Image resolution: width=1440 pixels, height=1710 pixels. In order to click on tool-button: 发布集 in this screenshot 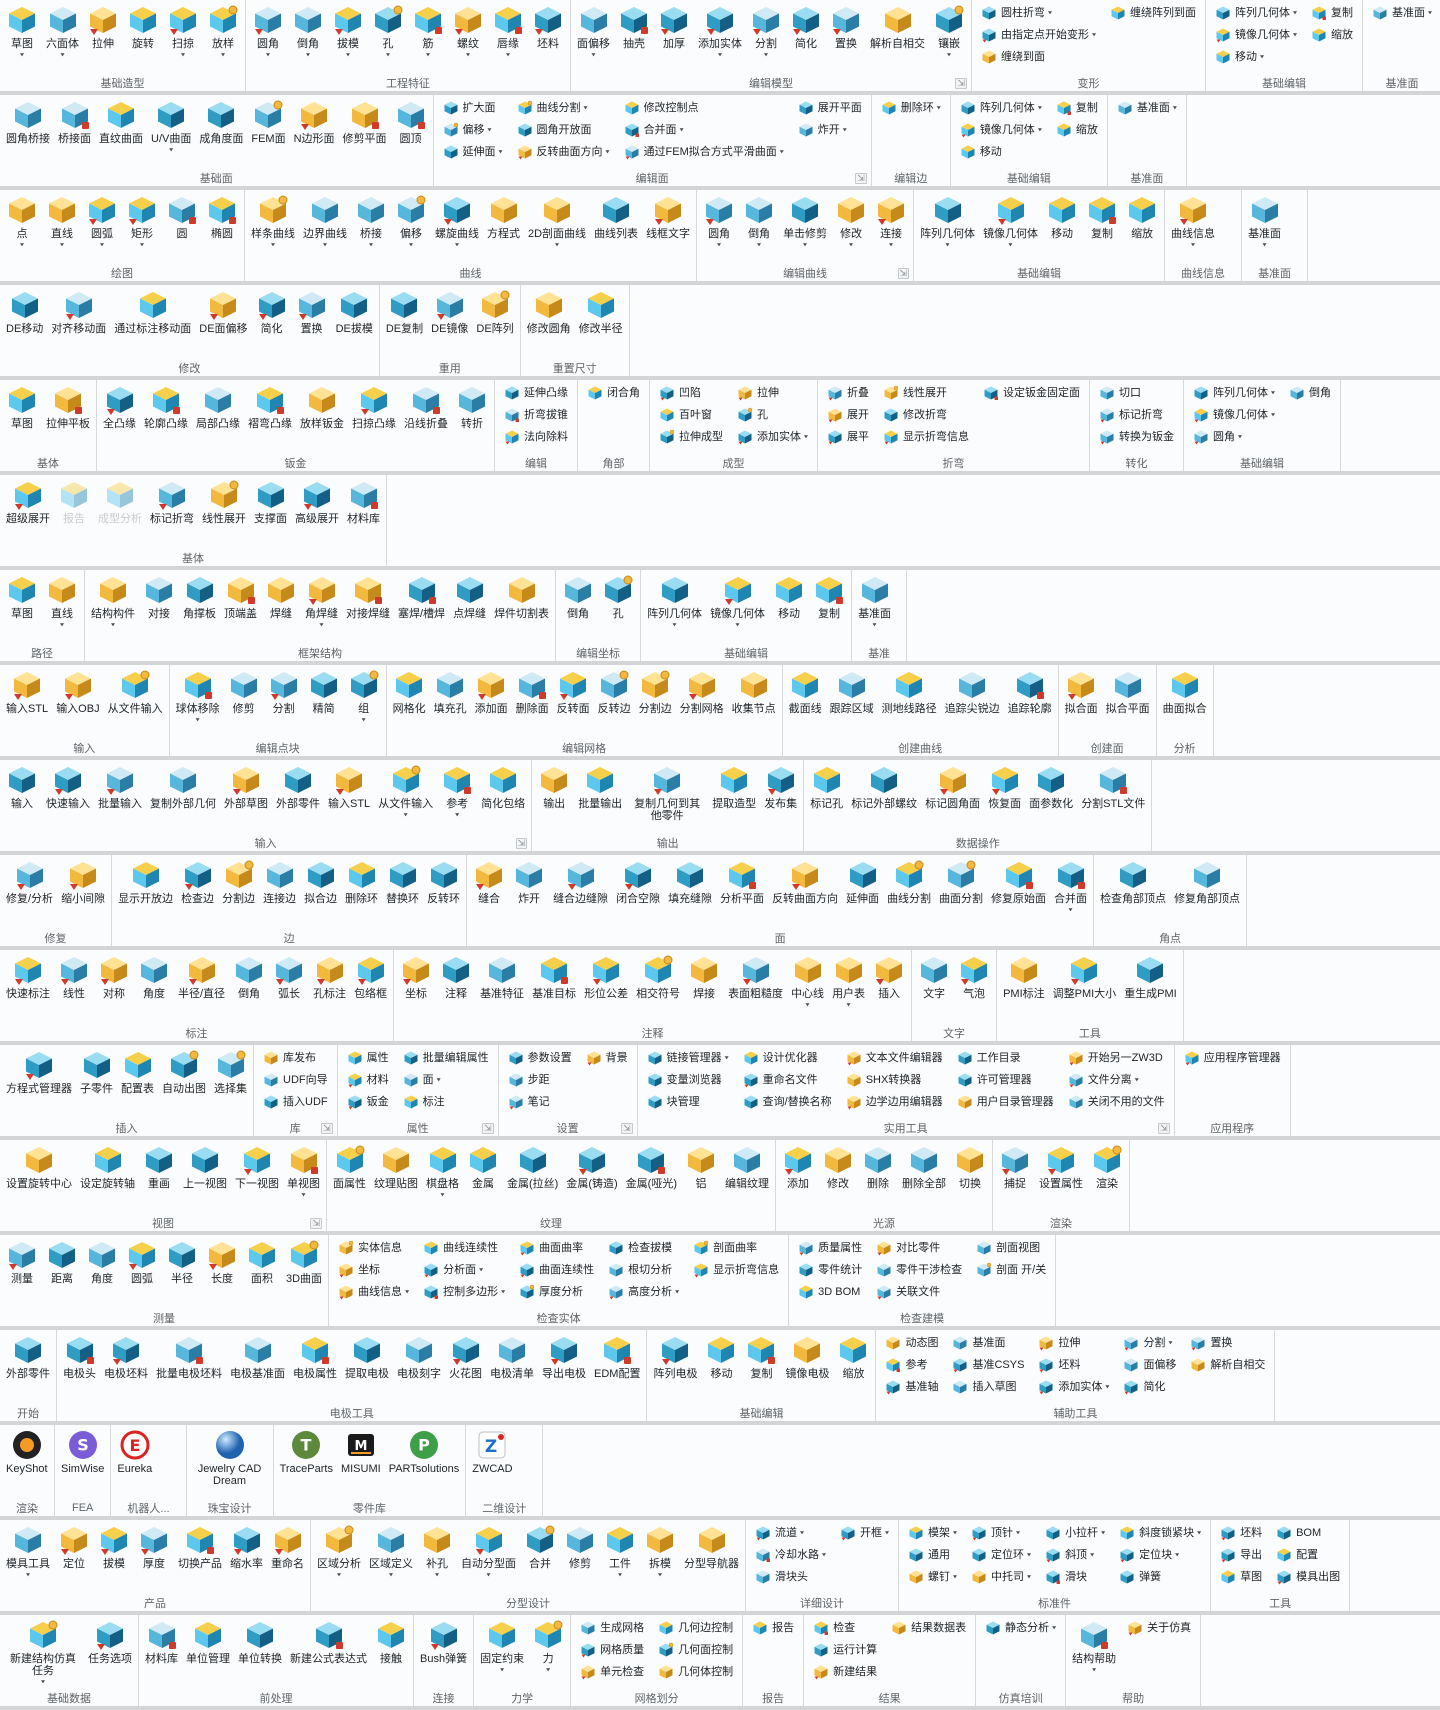, I will do `click(780, 786)`.